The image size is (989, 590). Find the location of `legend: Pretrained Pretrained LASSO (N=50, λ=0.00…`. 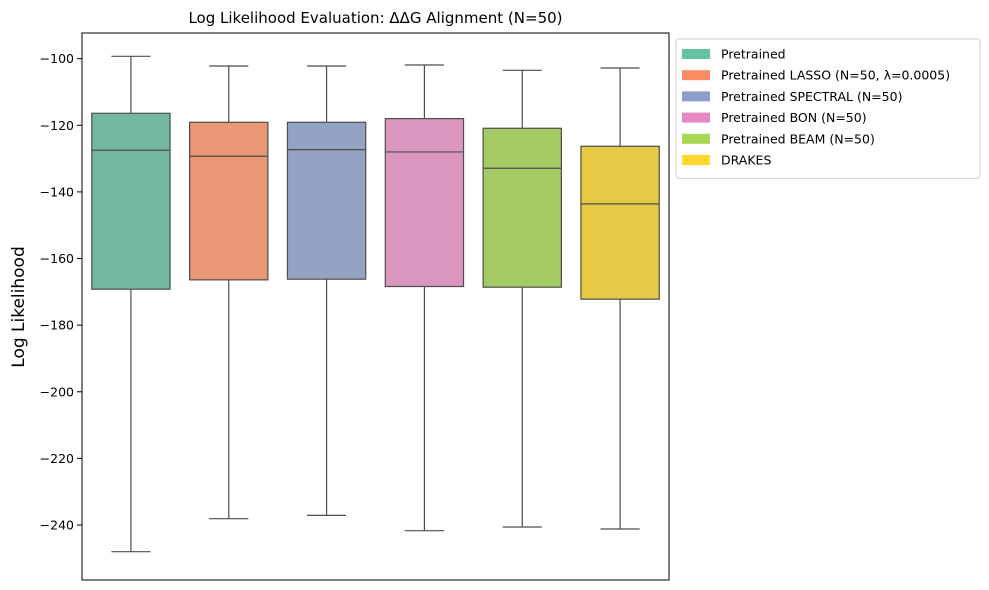

legend: Pretrained Pretrained LASSO (N=50, λ=0.00… is located at coordinates (828, 108).